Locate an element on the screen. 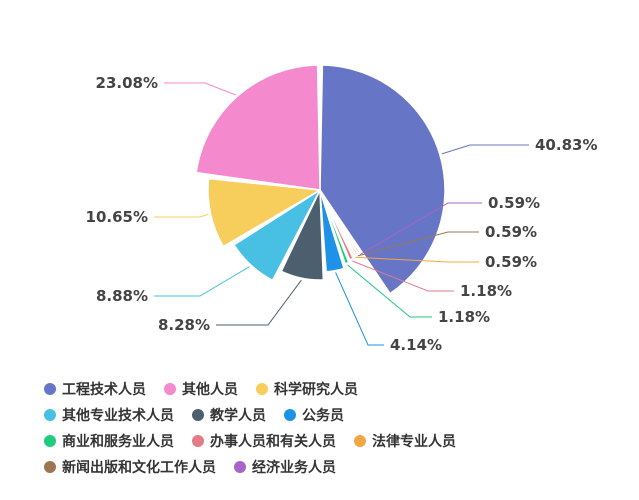  legend-item: 科学研究人员 is located at coordinates (307, 389).